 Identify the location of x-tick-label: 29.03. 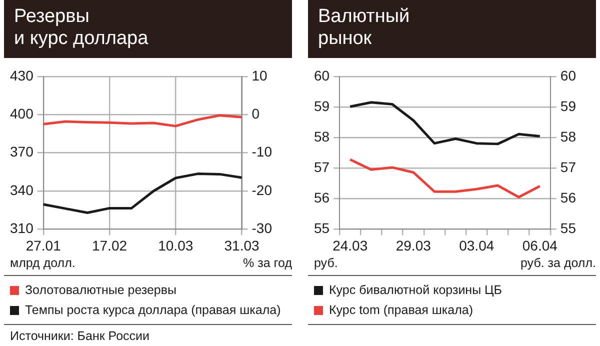
(414, 245).